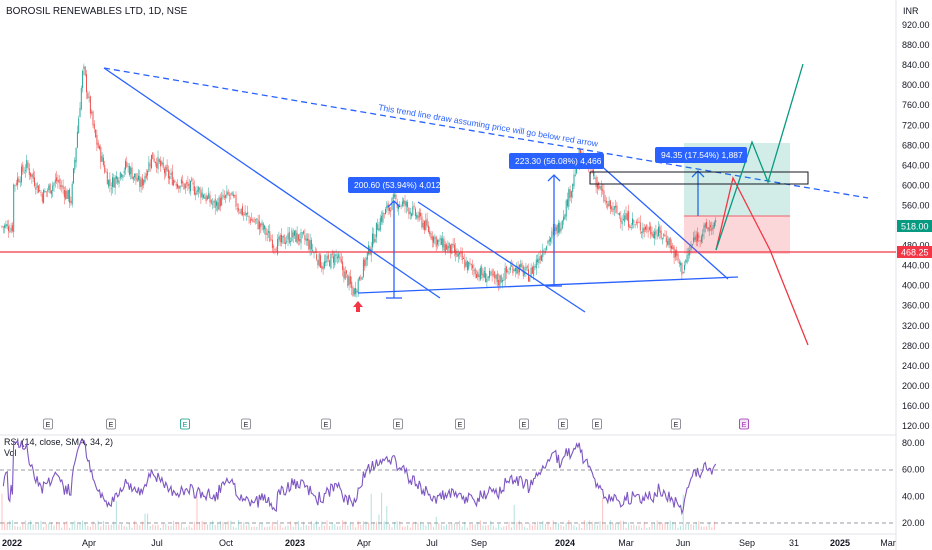 The image size is (932, 550). I want to click on price-tick: 400.00, so click(916, 286).